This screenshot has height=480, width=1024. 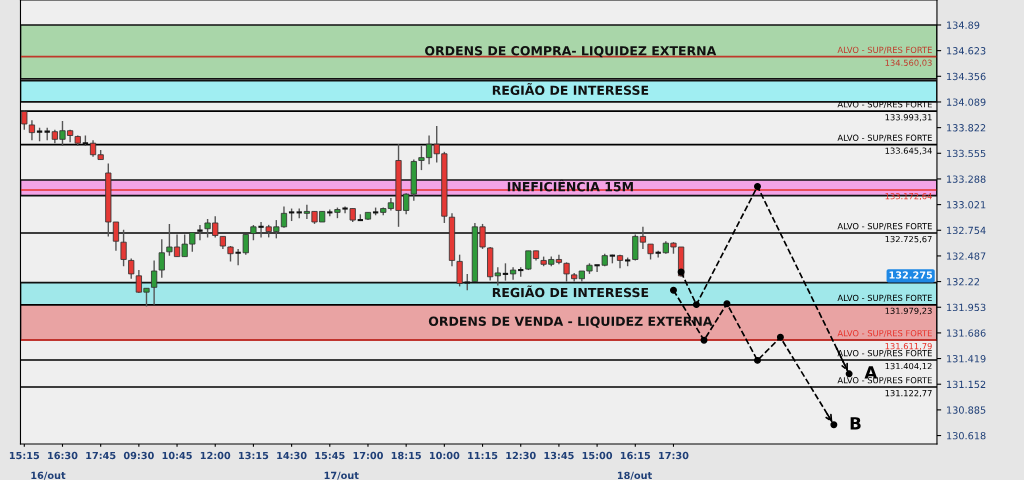 What do you see at coordinates (674, 455) in the screenshot?
I see `x-tick-label: 17:30` at bounding box center [674, 455].